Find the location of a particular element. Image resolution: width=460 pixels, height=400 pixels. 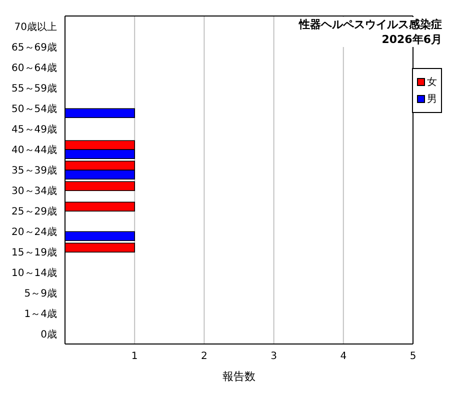

y-tick-label: 15～19歳 is located at coordinates (34, 252).